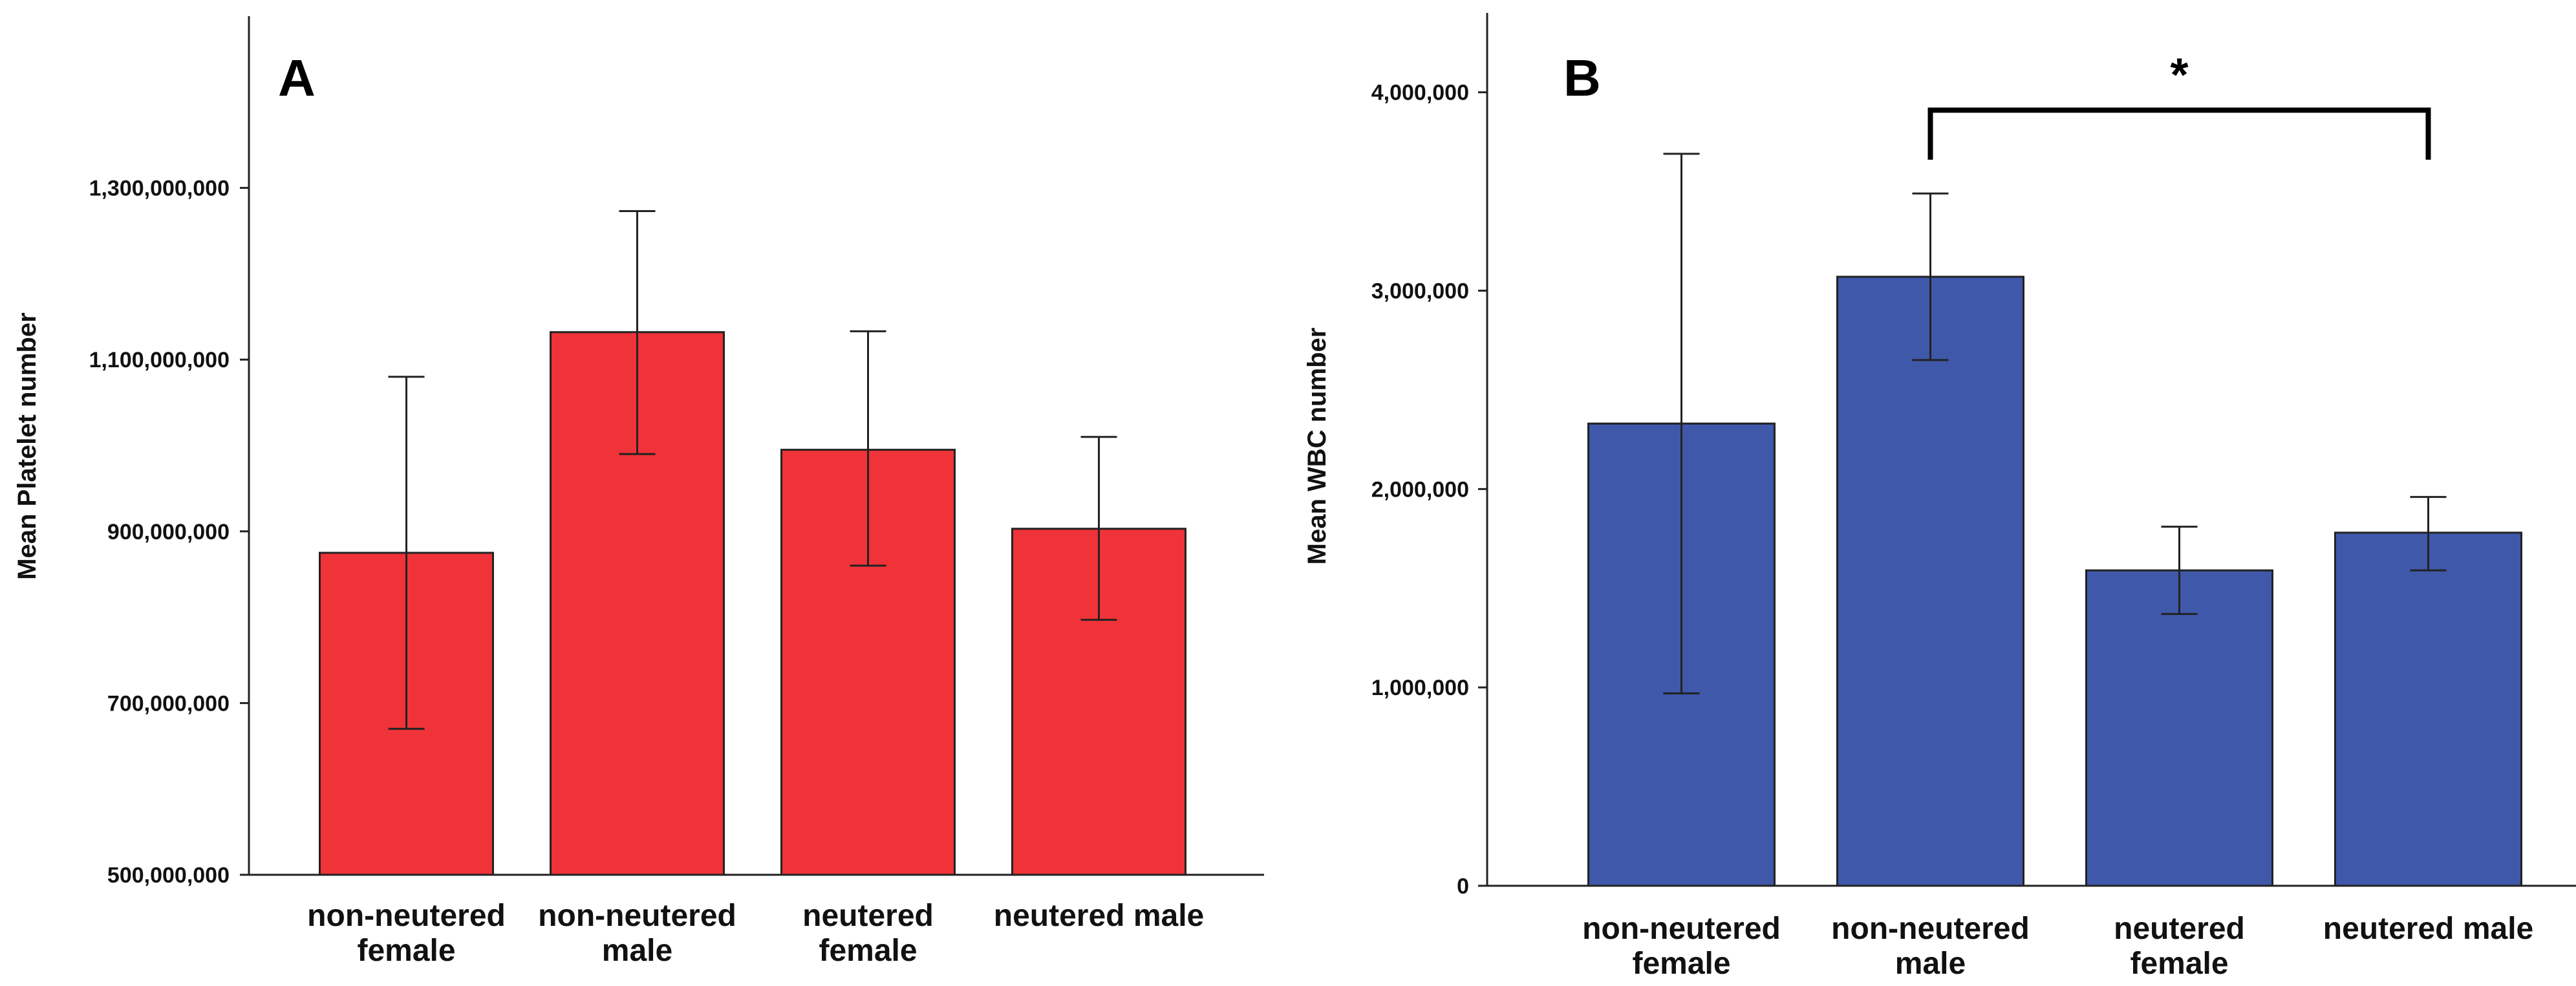 This screenshot has height=986, width=2576. What do you see at coordinates (1582, 78) in the screenshot?
I see `panel-b-label: B` at bounding box center [1582, 78].